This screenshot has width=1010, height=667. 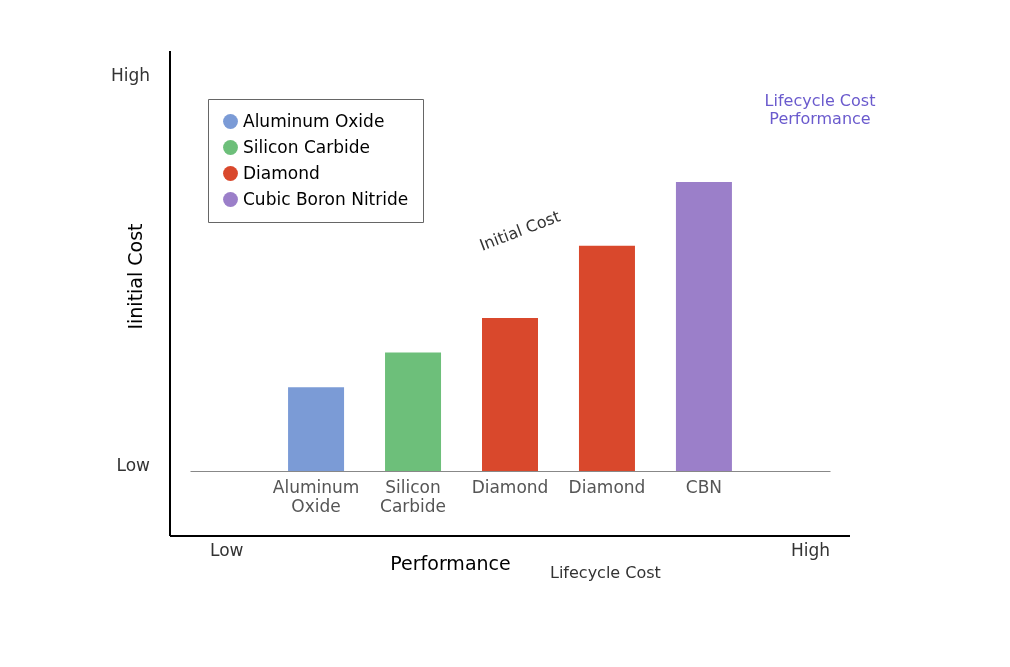 I want to click on x-tick-label: Aluminum Oxide, so click(x=316, y=496).